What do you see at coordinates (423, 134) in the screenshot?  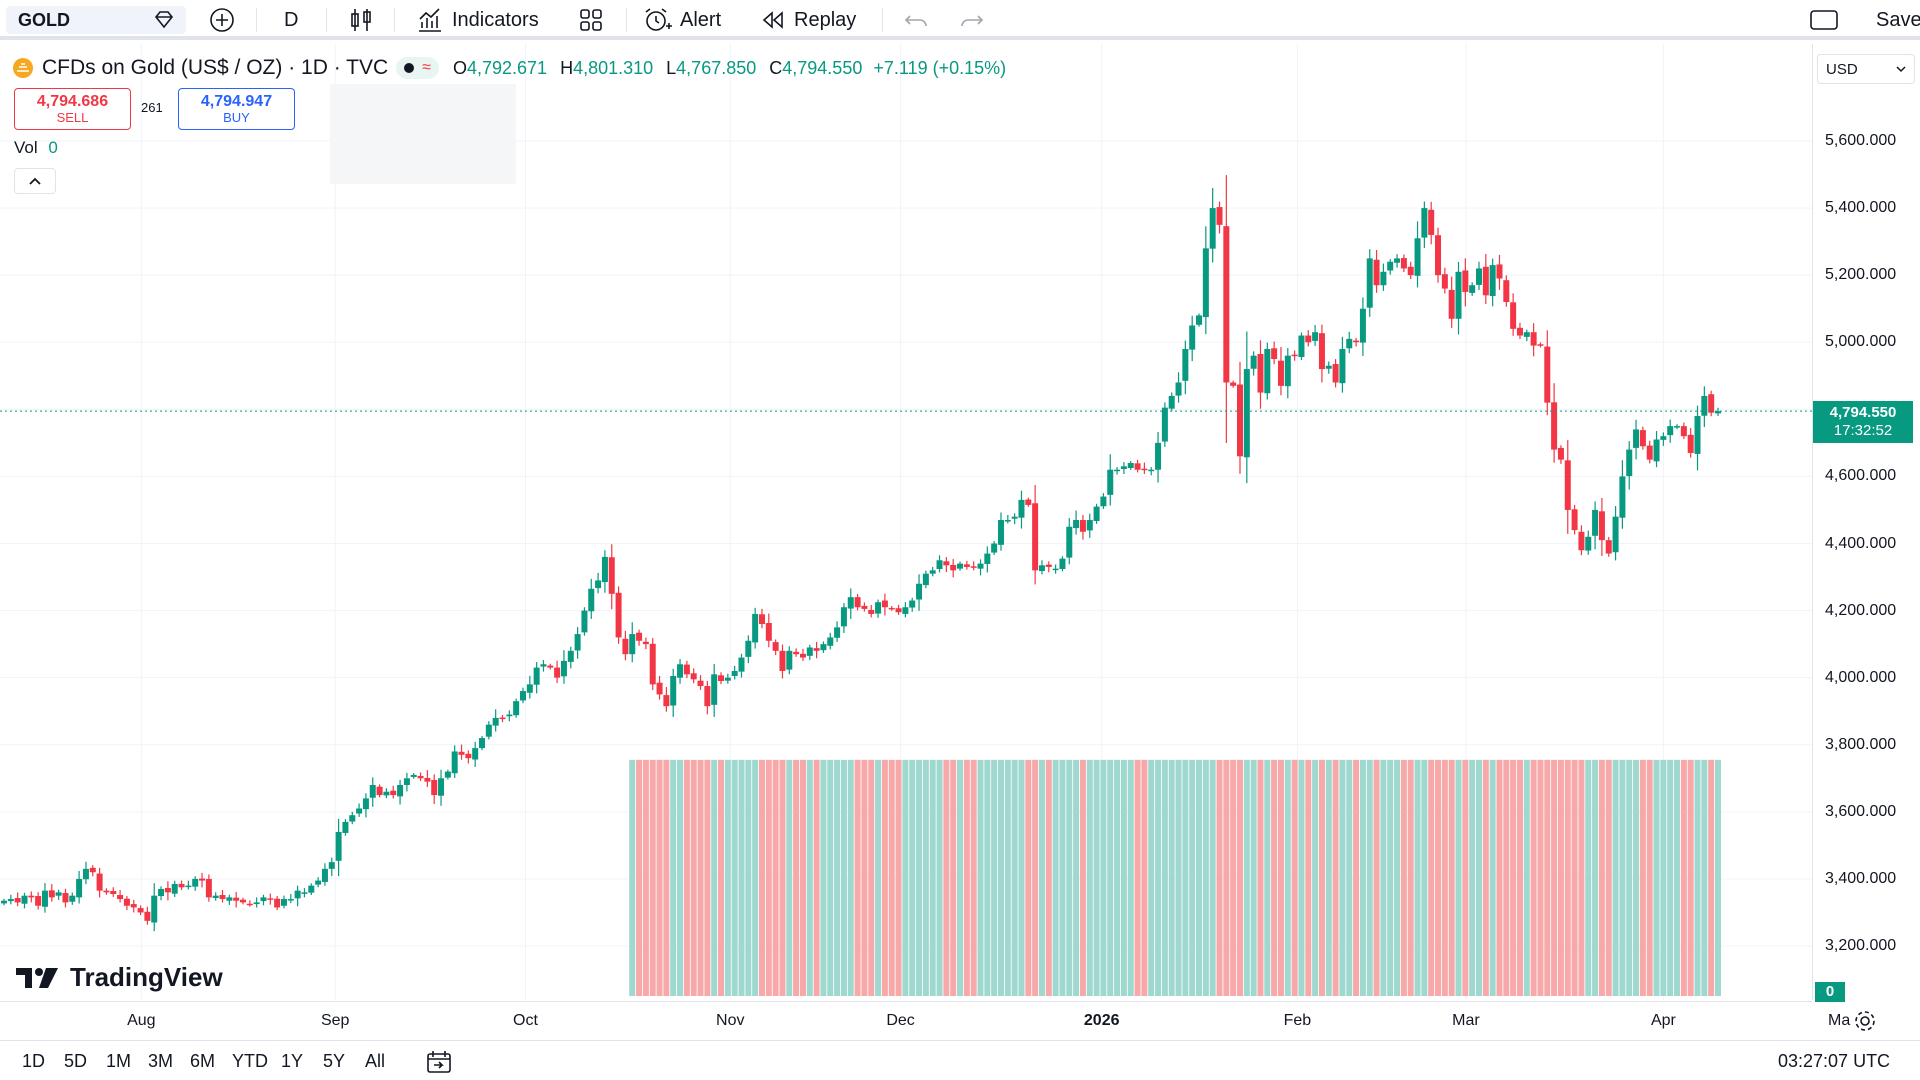 I see `highlight-rect` at bounding box center [423, 134].